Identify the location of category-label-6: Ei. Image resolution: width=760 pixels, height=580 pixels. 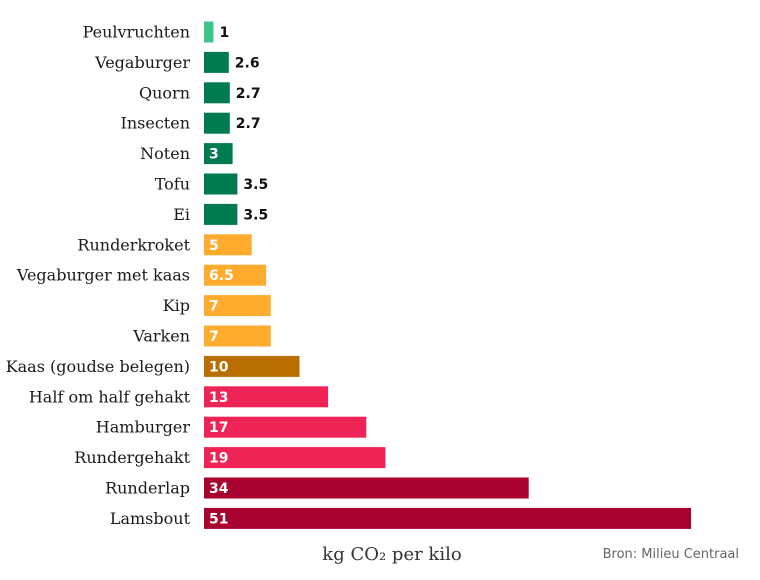
(181, 214).